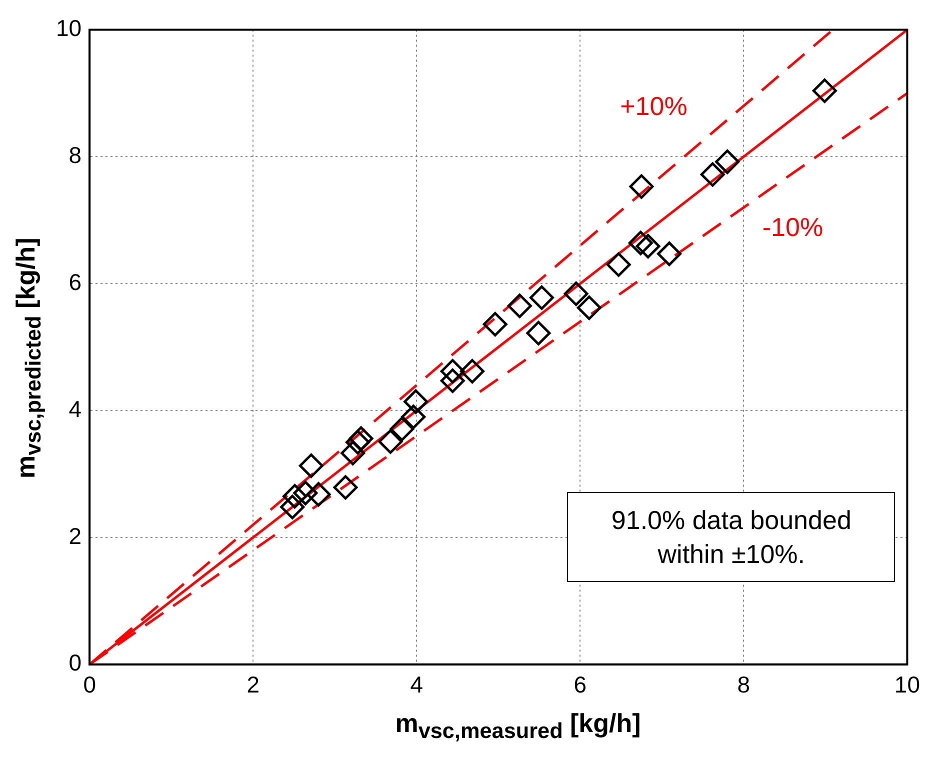 The height and width of the screenshot is (759, 937). Describe the element at coordinates (253, 685) in the screenshot. I see `x-tick-label: 2` at that location.